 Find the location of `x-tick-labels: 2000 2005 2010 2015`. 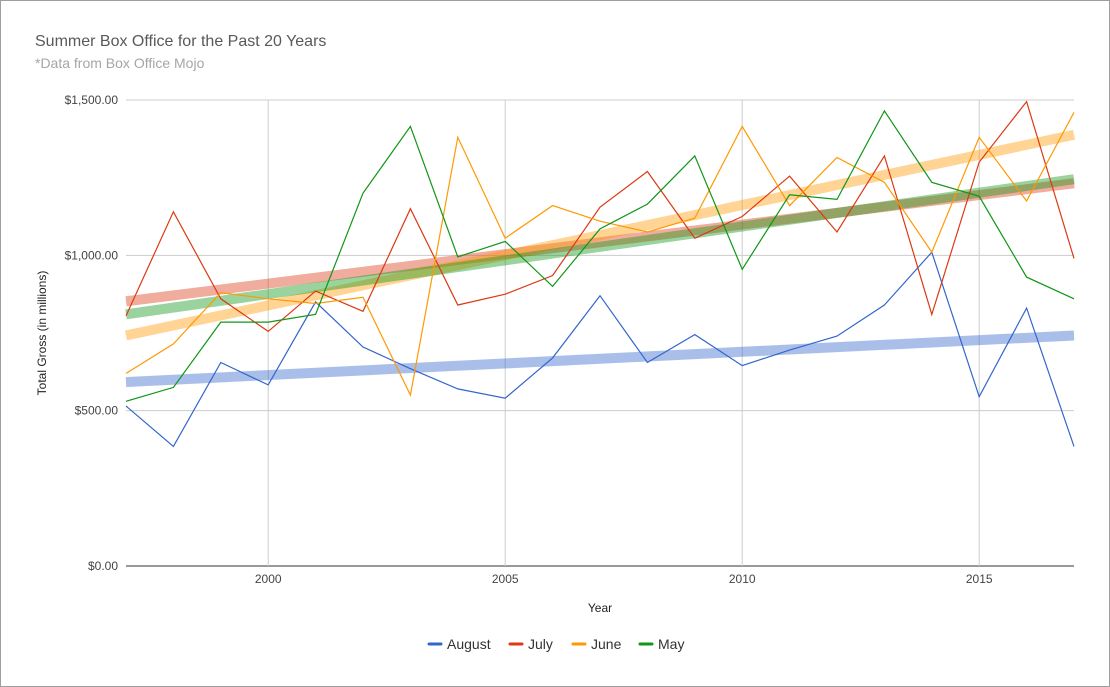

x-tick-labels: 2000 2005 2010 2015 is located at coordinates (624, 579).